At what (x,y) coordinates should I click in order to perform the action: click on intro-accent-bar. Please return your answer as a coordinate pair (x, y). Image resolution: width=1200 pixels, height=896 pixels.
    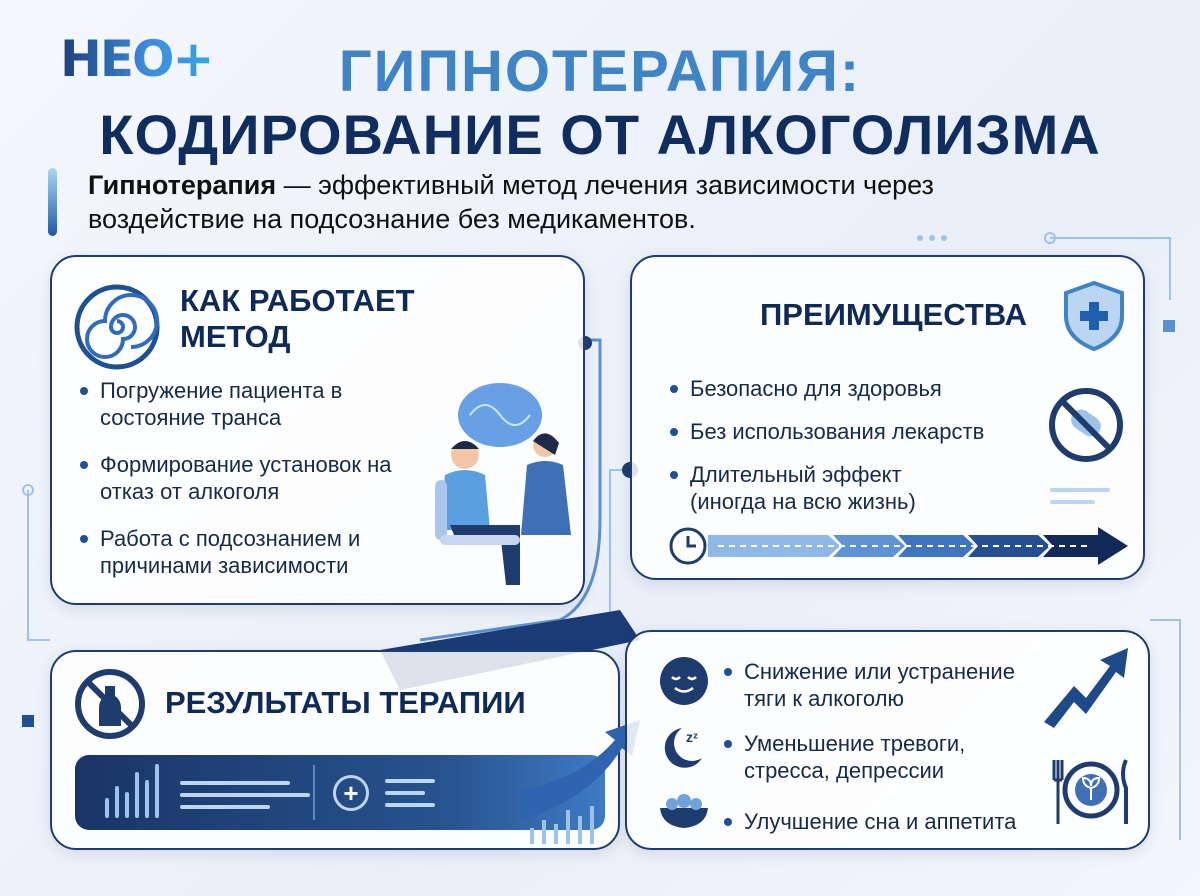
    Looking at the image, I should click on (52, 202).